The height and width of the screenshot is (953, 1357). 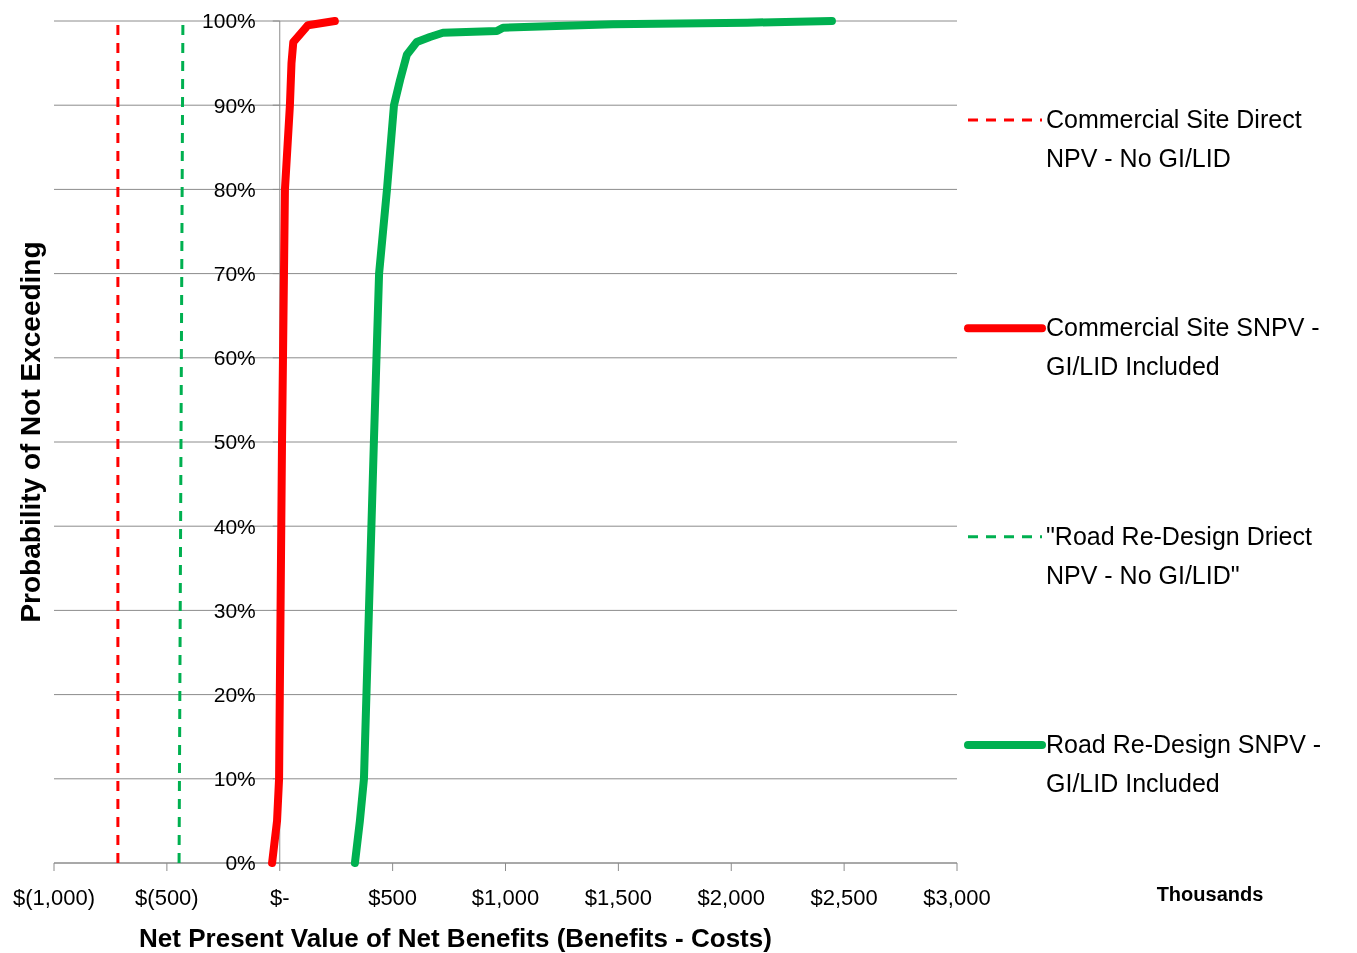 What do you see at coordinates (279, 897) in the screenshot?
I see `x-tick-label: $-` at bounding box center [279, 897].